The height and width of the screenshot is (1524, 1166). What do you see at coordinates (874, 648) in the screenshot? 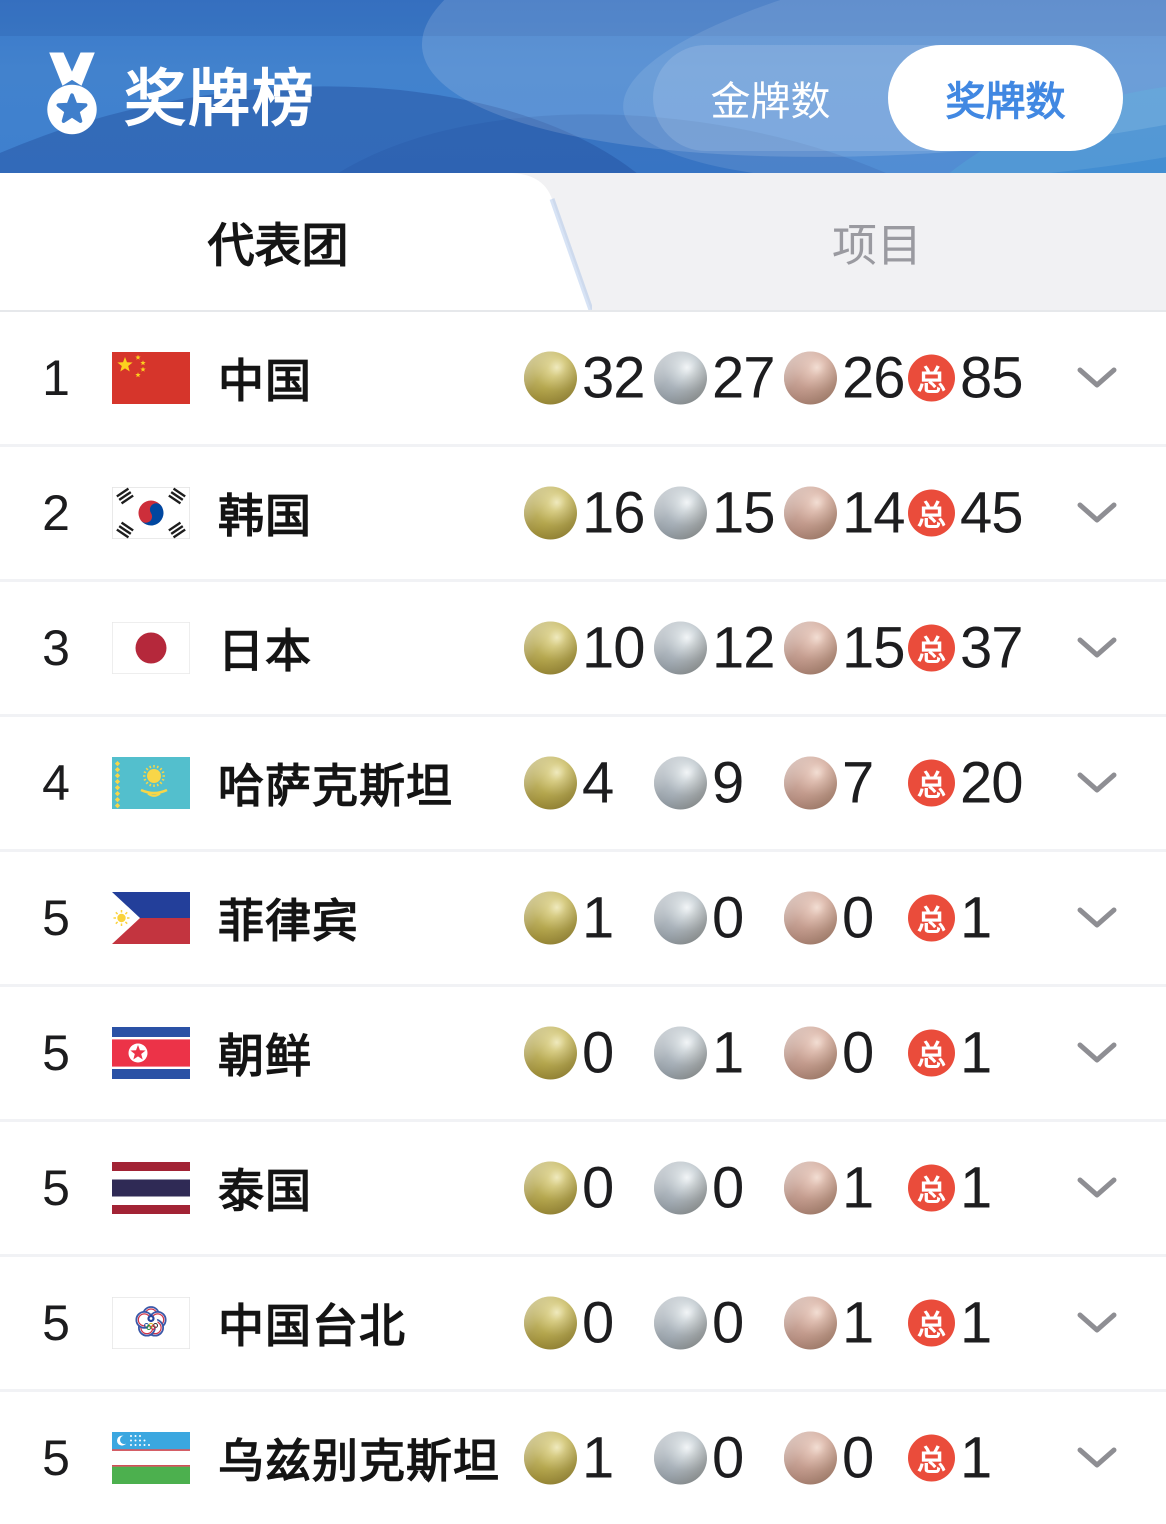
I see `bronze-count: 15` at bounding box center [874, 648].